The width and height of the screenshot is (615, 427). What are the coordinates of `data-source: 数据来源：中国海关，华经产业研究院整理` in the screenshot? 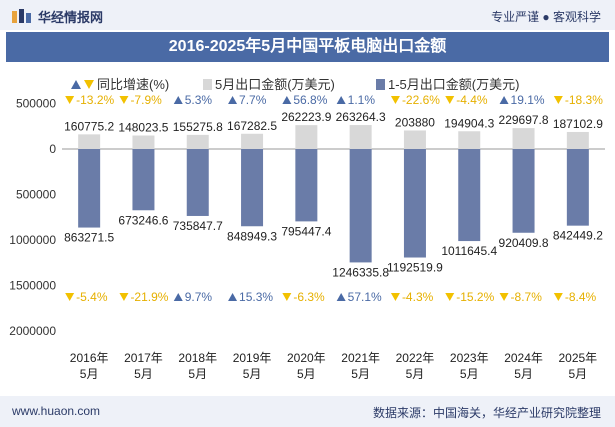 It's located at (486, 413).